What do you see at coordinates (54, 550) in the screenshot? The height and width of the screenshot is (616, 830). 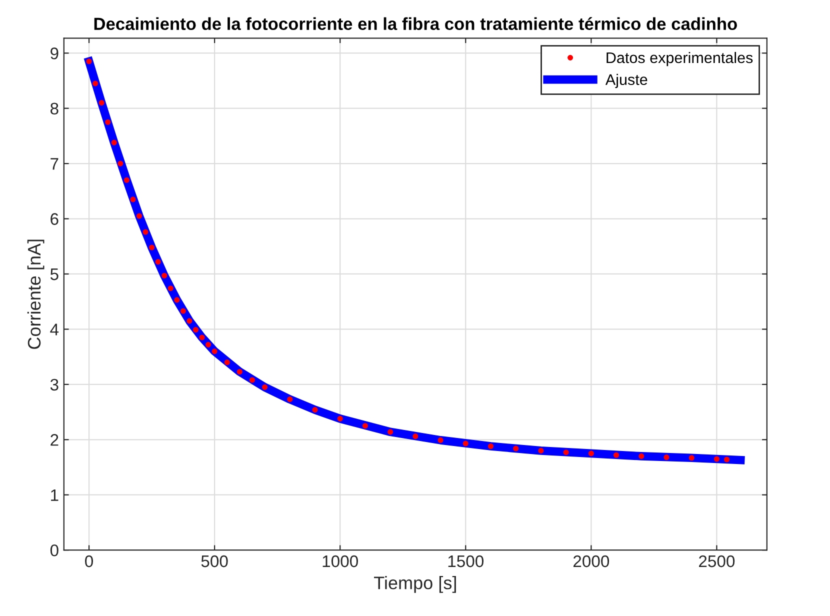 I see `y-tick-label: 0` at bounding box center [54, 550].